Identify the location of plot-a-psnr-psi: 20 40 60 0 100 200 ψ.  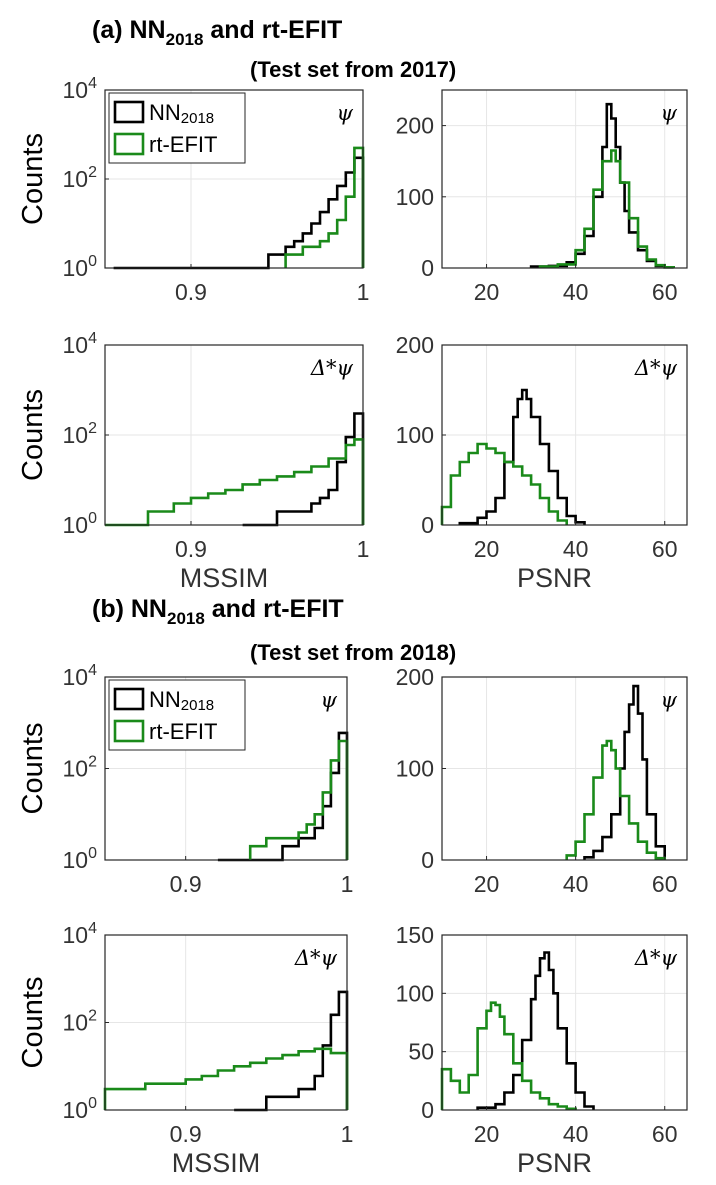
(542, 197).